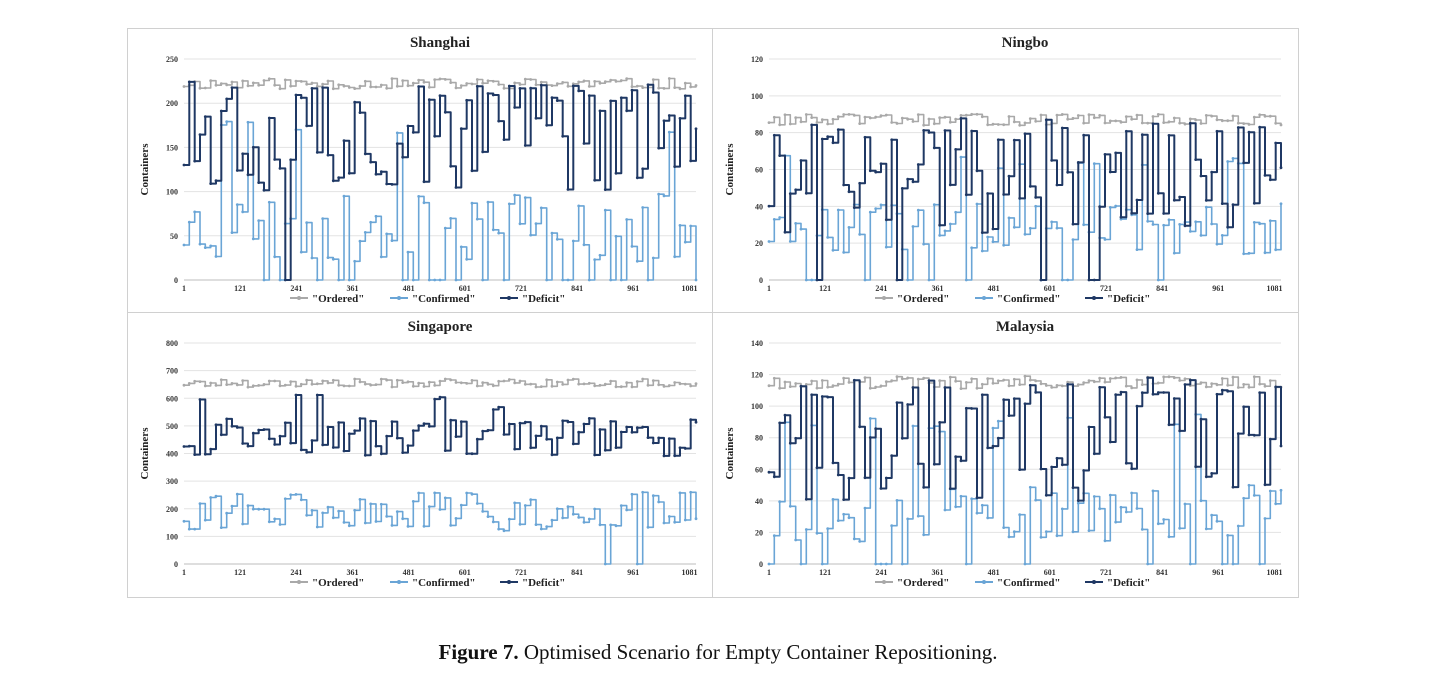 Image resolution: width=1436 pixels, height=680 pixels. I want to click on x-tick-label: 841, so click(577, 572).